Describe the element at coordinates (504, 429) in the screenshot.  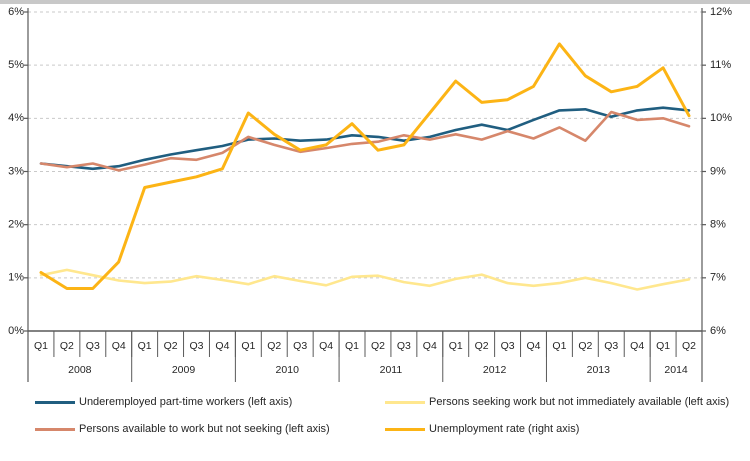
I see `legend-label-unemployment-rate: Unemployment rate (right axis)` at that location.